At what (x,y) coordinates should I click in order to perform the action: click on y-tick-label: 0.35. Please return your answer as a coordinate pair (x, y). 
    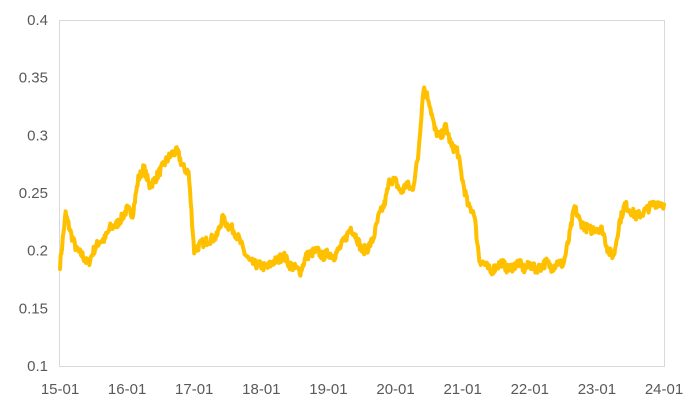
    Looking at the image, I should click on (33, 78).